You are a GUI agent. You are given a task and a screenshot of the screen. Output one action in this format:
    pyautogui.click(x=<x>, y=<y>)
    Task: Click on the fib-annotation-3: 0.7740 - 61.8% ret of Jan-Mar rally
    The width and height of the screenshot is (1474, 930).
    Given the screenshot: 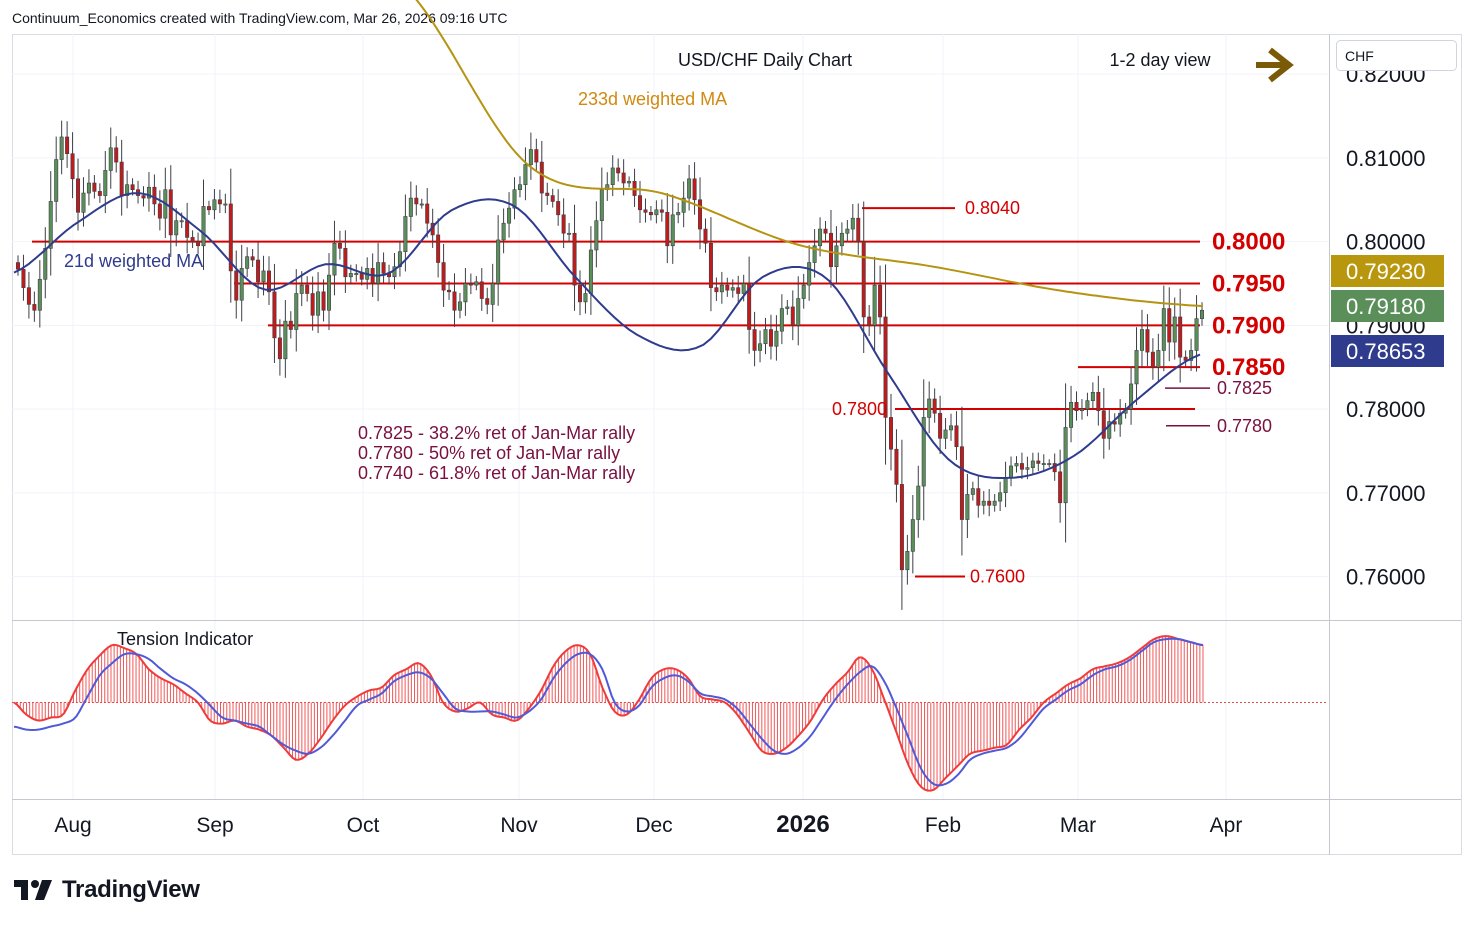 What is the action you would take?
    pyautogui.click(x=496, y=473)
    